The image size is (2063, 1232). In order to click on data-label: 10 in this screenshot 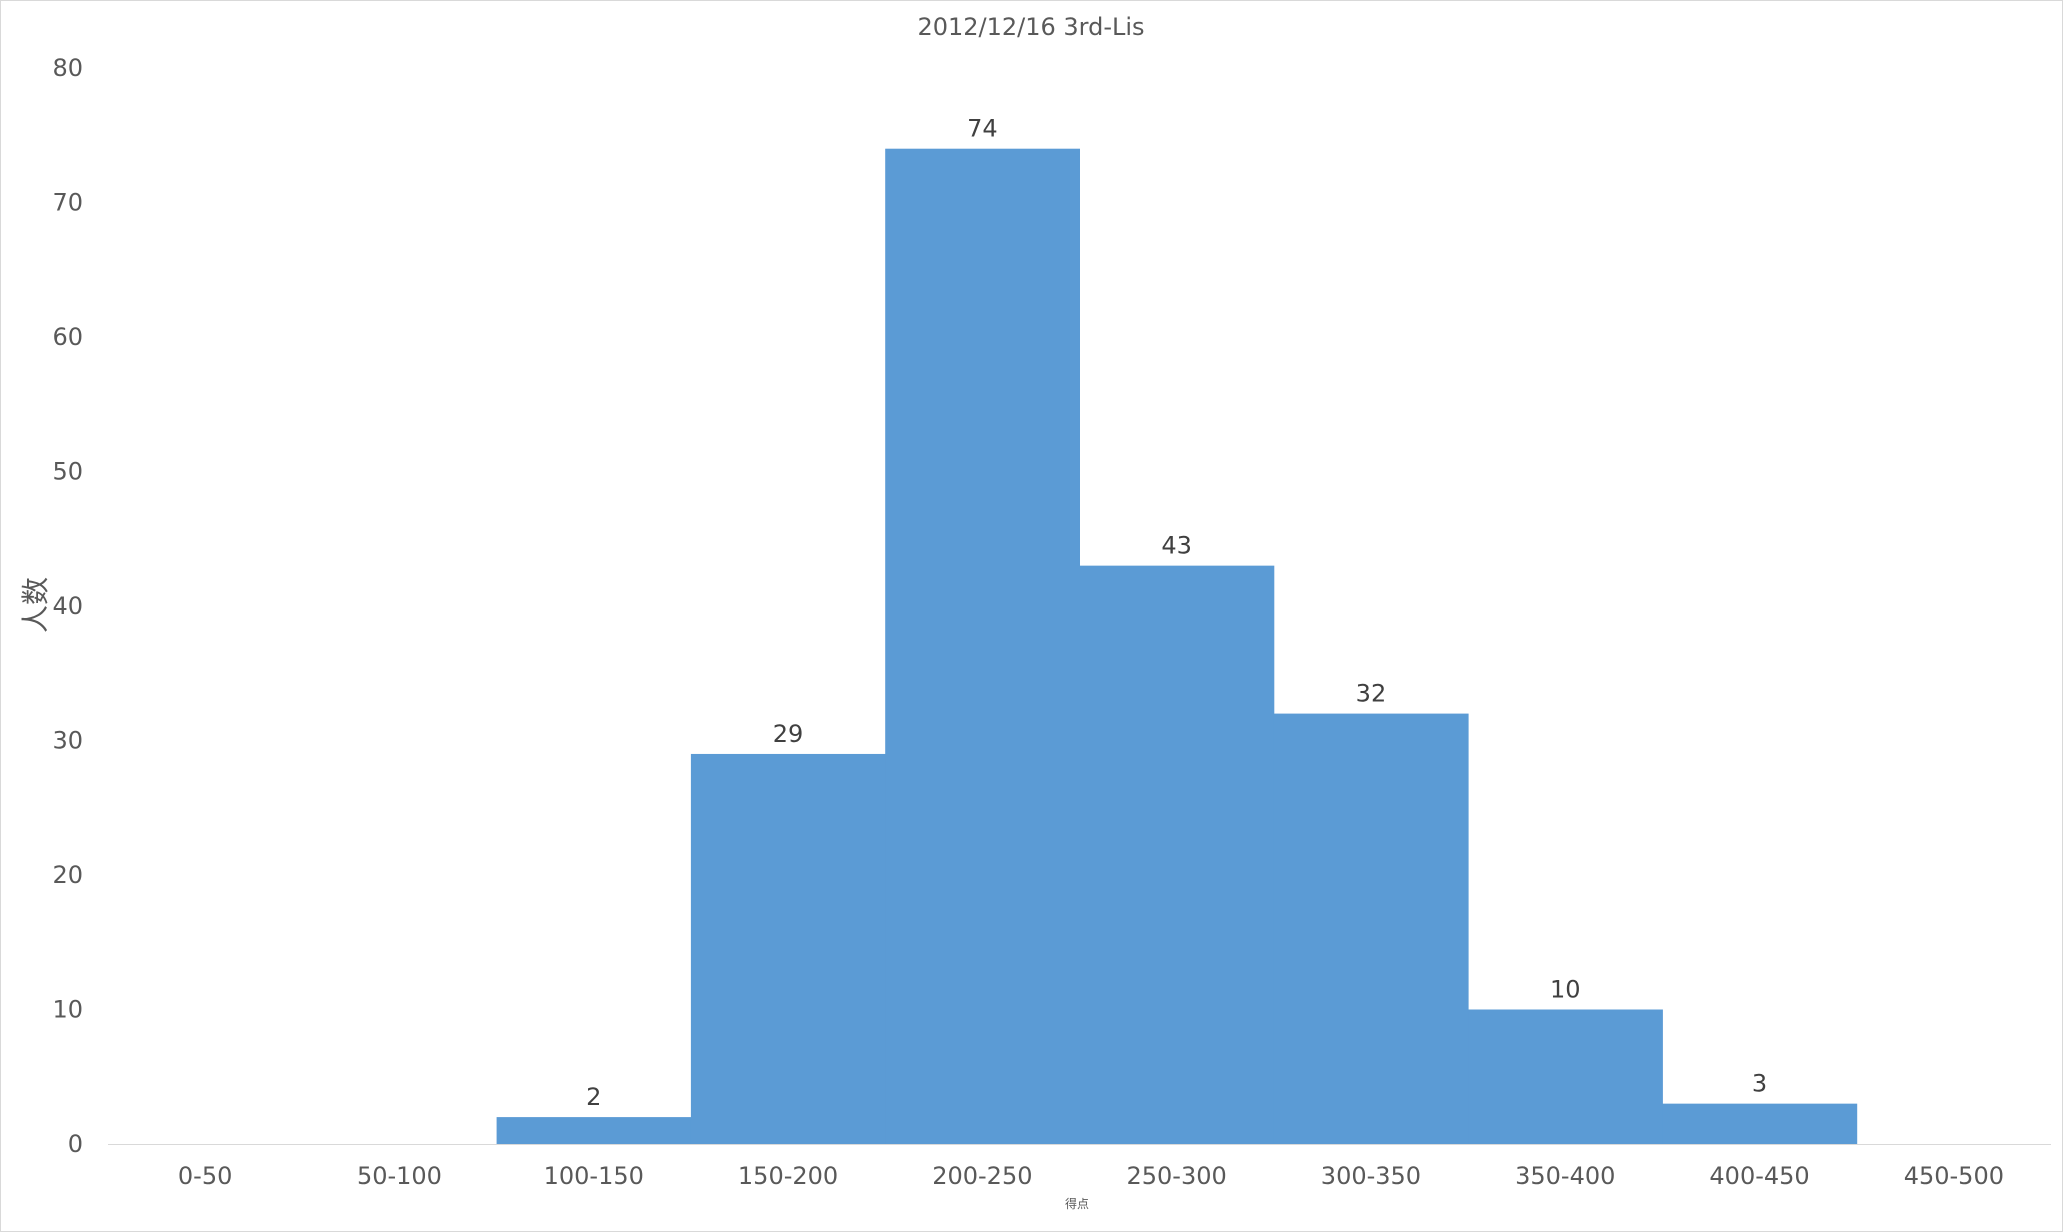, I will do `click(1565, 990)`.